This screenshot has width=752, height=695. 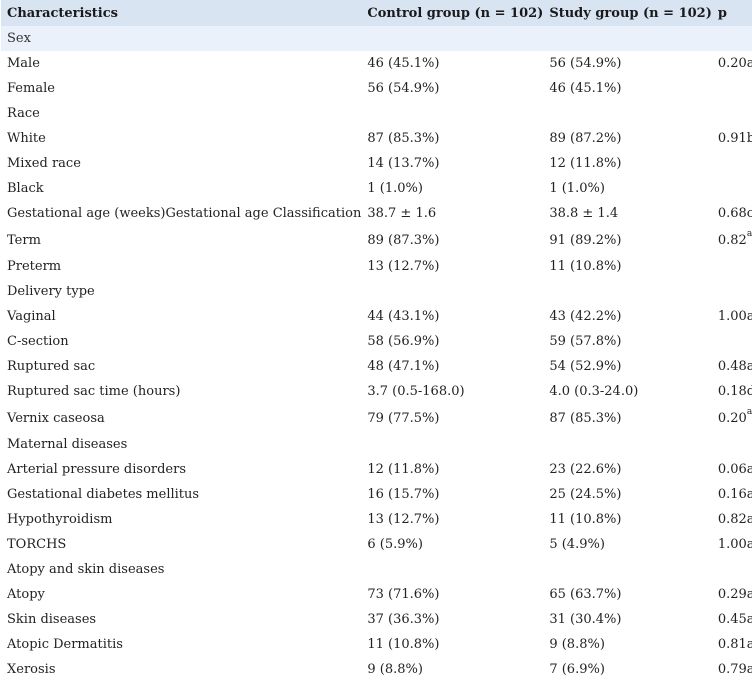 I want to click on control-value: 12 (11.8%), so click(x=452, y=469).